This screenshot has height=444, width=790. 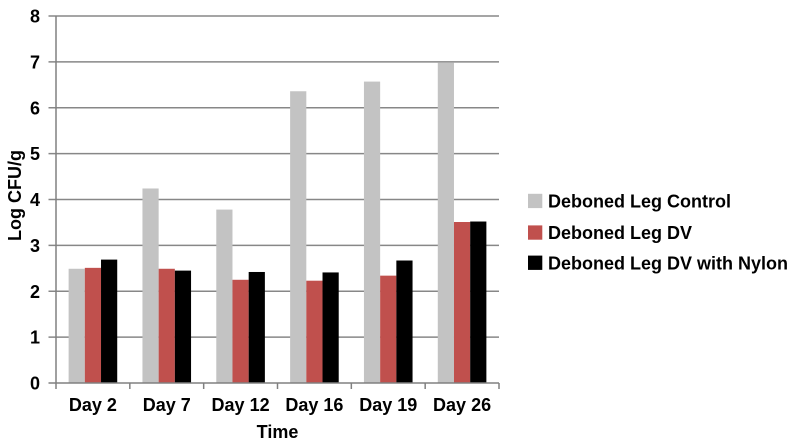 I want to click on svg-text: 3, so click(x=35, y=246).